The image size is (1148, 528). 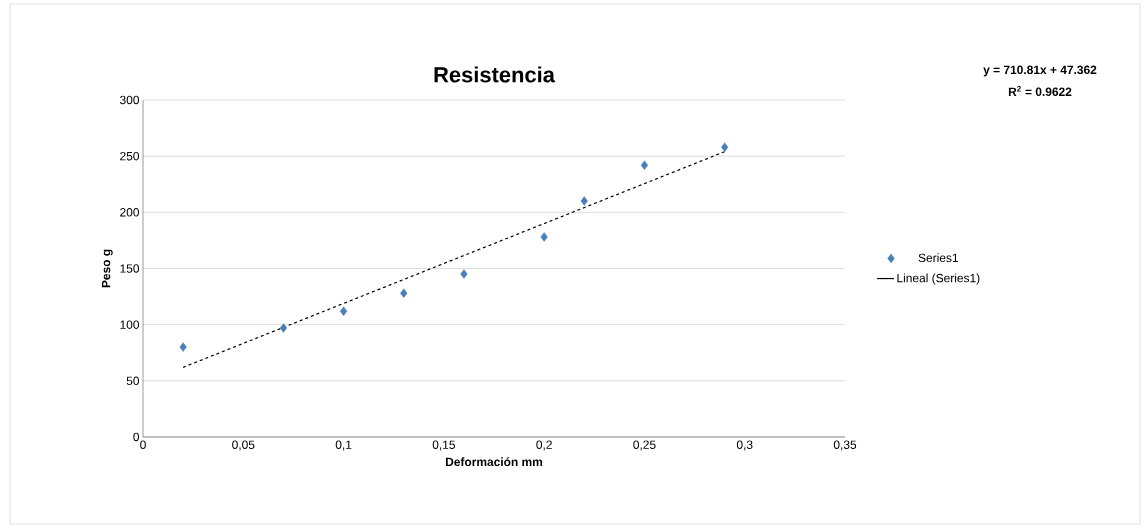 I want to click on legend-label: Lineal (Series1), so click(x=938, y=279).